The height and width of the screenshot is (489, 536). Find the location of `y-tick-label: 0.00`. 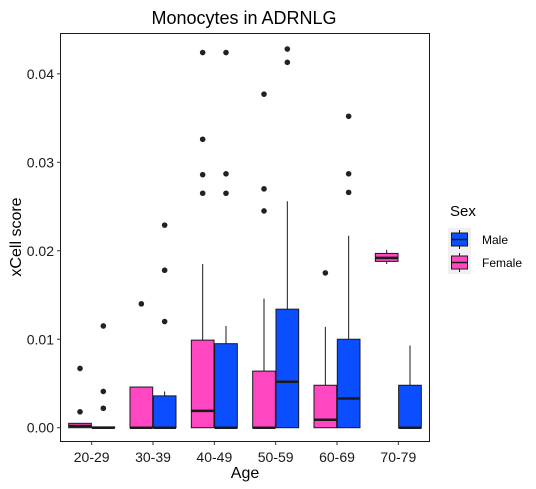

y-tick-label: 0.00 is located at coordinates (40, 428).